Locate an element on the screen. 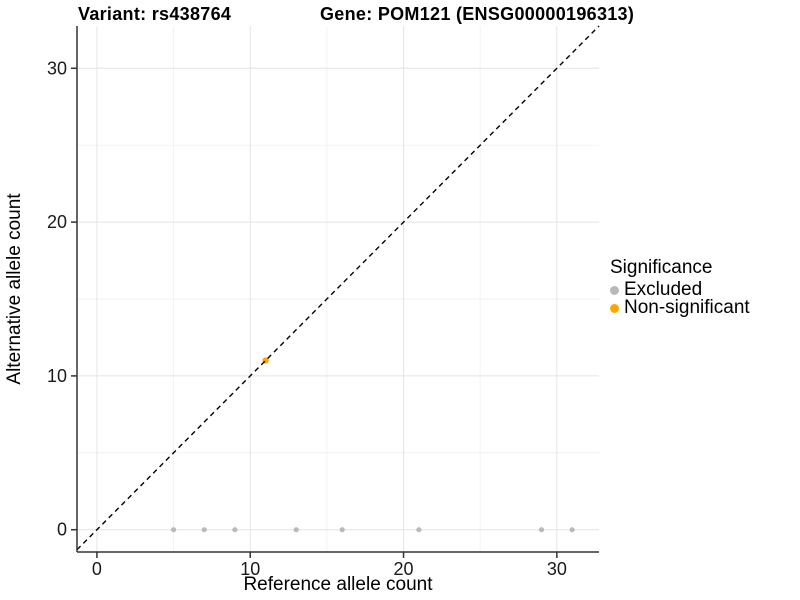  y-tick-label: 10 is located at coordinates (57, 376).